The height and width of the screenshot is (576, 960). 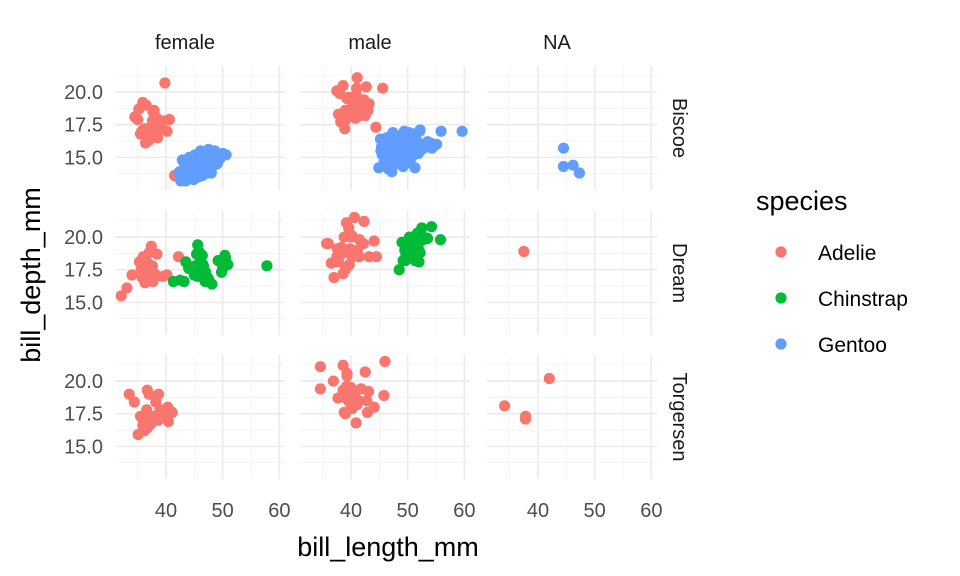 I want to click on panel-NA-Dream, so click(x=572, y=273).